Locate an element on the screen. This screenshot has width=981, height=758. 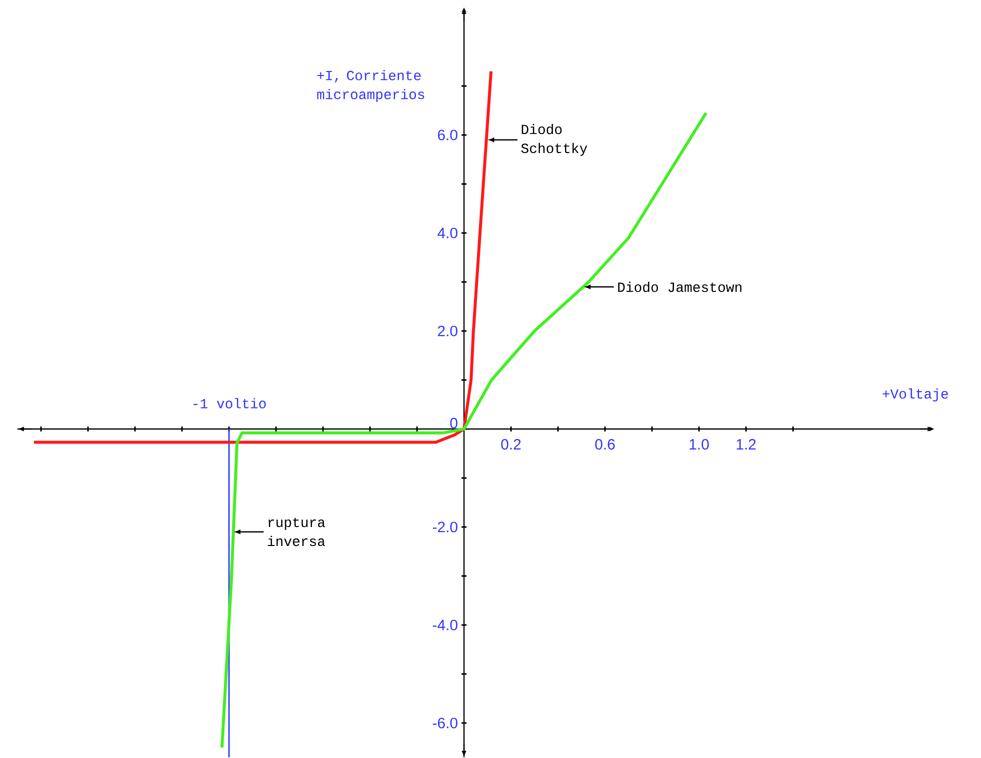
x-axis-title: +Voltaje is located at coordinates (915, 395).